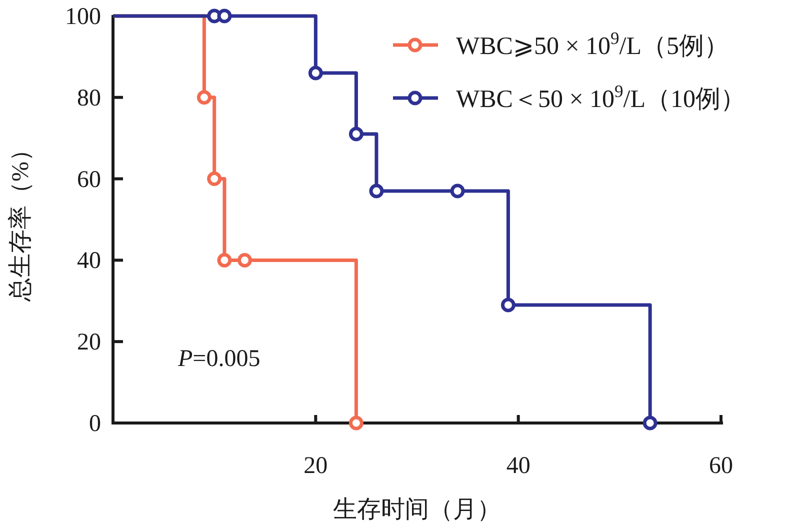 This screenshot has width=791, height=527. I want to click on y-tick-label: 80, so click(89, 98).